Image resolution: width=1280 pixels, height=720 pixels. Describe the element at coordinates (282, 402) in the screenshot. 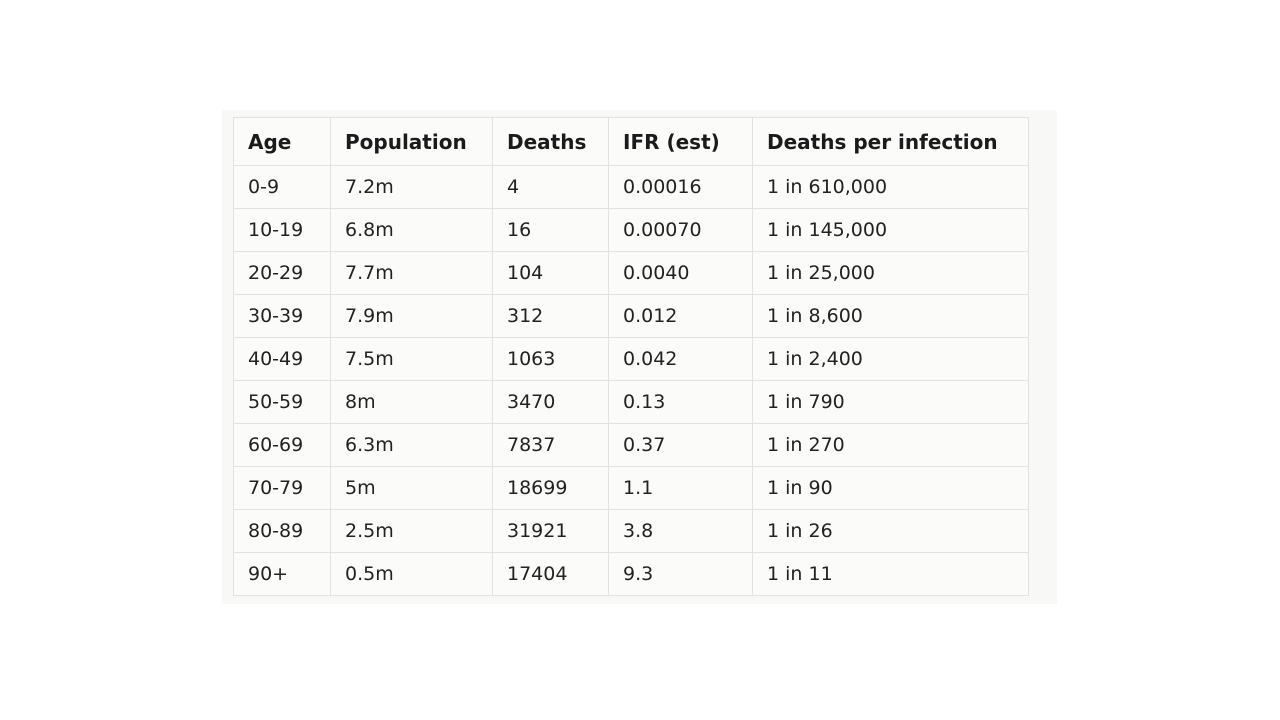

I see `table-cell: 50-59` at that location.